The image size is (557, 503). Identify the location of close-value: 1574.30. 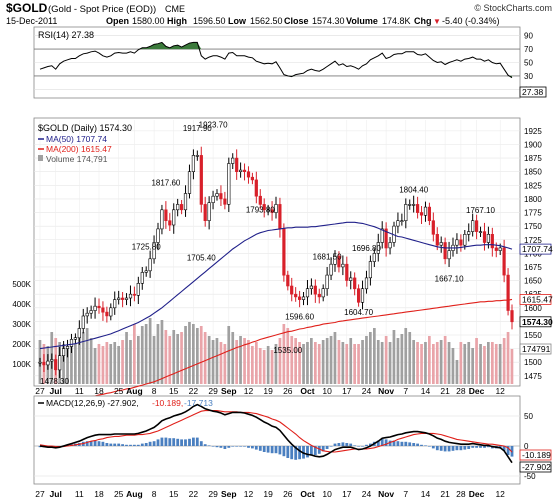
(328, 21).